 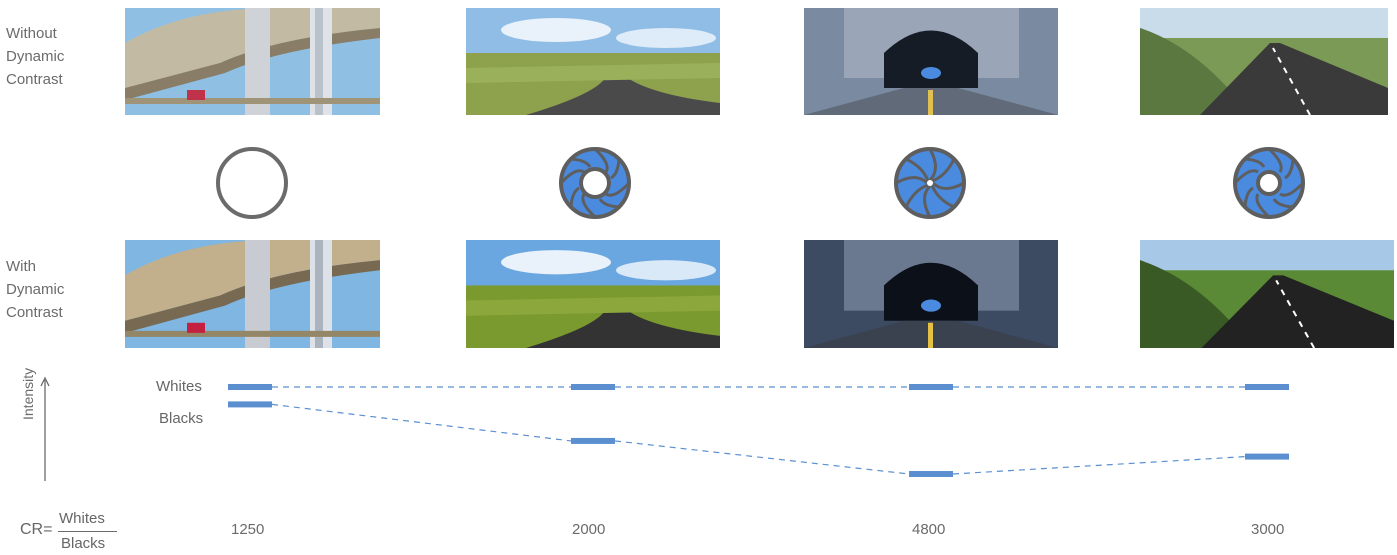 I want to click on blacks-label: Blacks, so click(x=181, y=418).